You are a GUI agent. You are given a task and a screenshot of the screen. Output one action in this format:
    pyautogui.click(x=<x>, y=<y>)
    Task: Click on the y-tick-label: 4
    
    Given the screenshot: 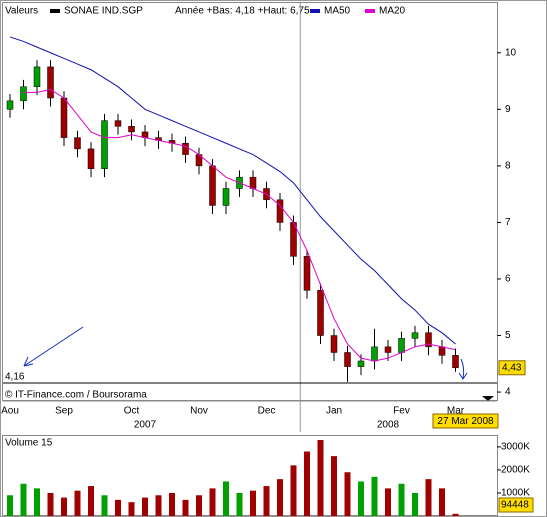 What is the action you would take?
    pyautogui.click(x=508, y=392)
    